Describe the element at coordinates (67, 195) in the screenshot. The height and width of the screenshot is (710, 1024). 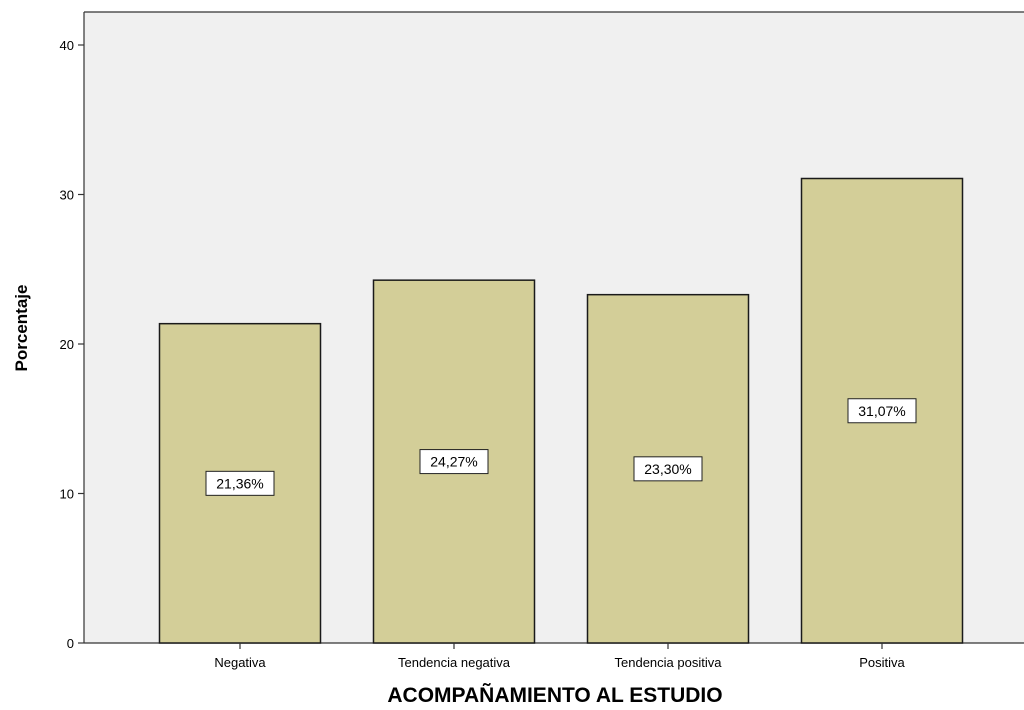
I see `y-tick-label: 30` at that location.